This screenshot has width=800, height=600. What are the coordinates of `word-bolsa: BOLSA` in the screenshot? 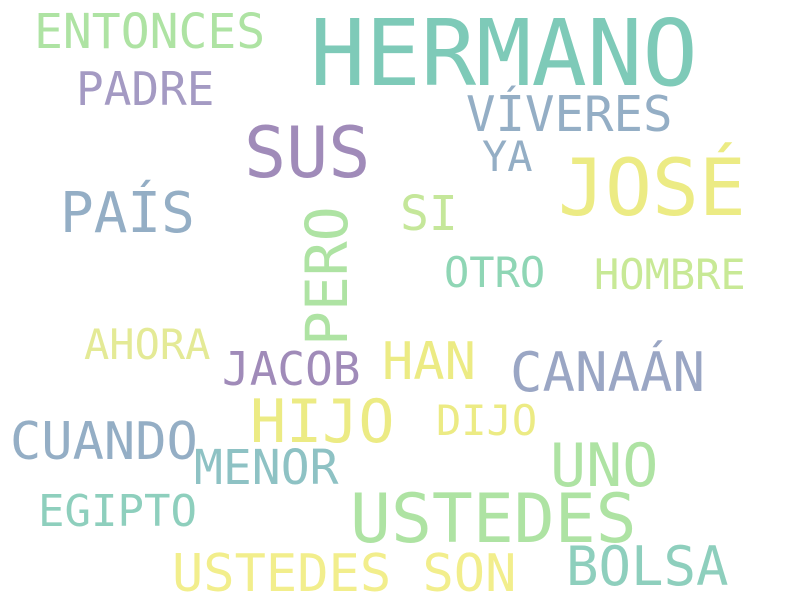 It's located at (647, 566).